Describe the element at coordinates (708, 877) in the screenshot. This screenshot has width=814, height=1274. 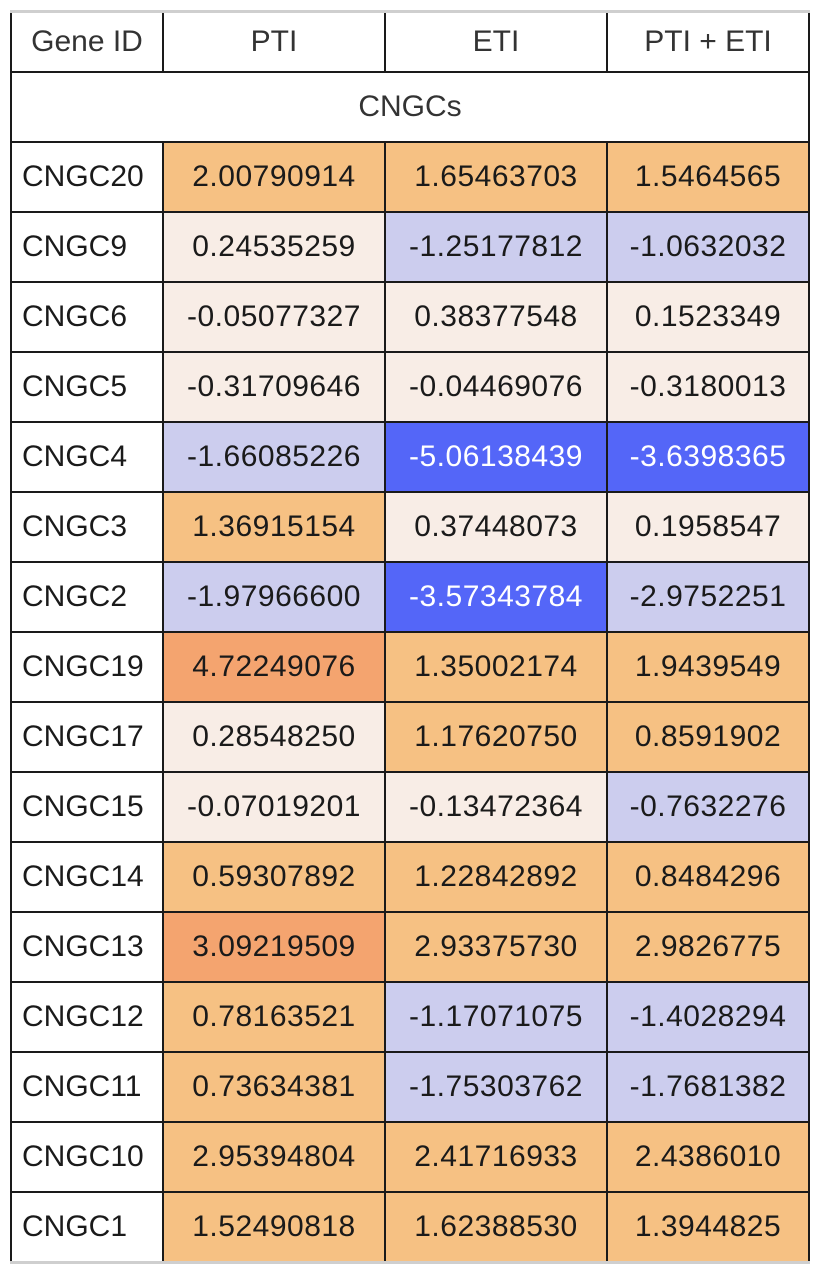
I see `pti-eti-cell: 0.8484296` at that location.